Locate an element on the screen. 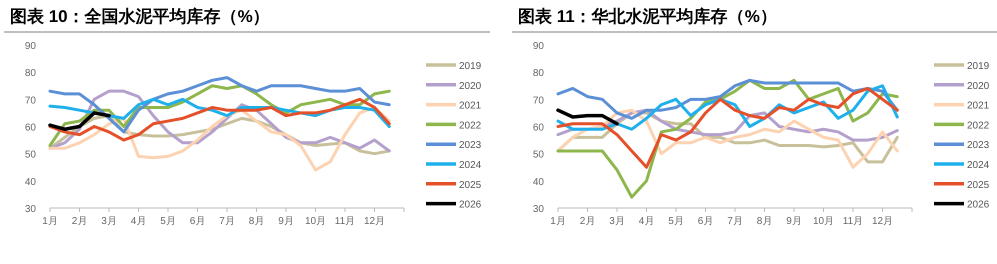 This screenshot has height=264, width=997. chart-title: 图表 11：华北水泥平均库存（%） is located at coordinates (647, 16).